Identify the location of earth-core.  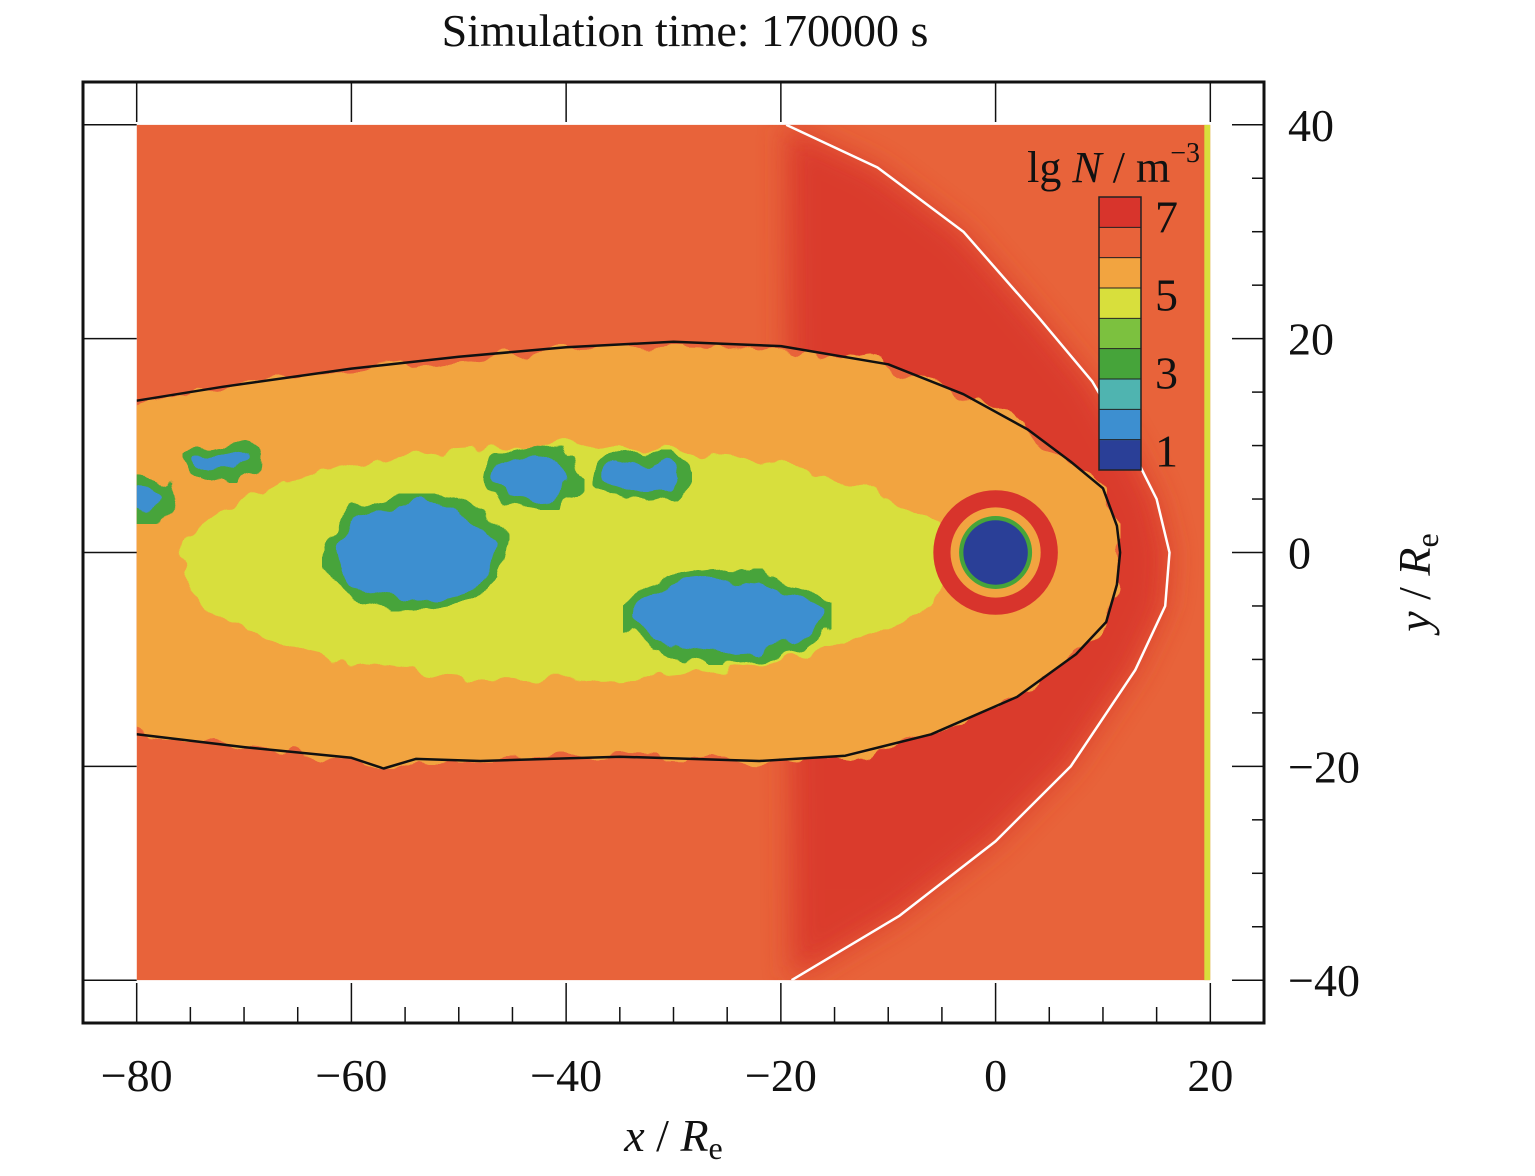
(995, 552).